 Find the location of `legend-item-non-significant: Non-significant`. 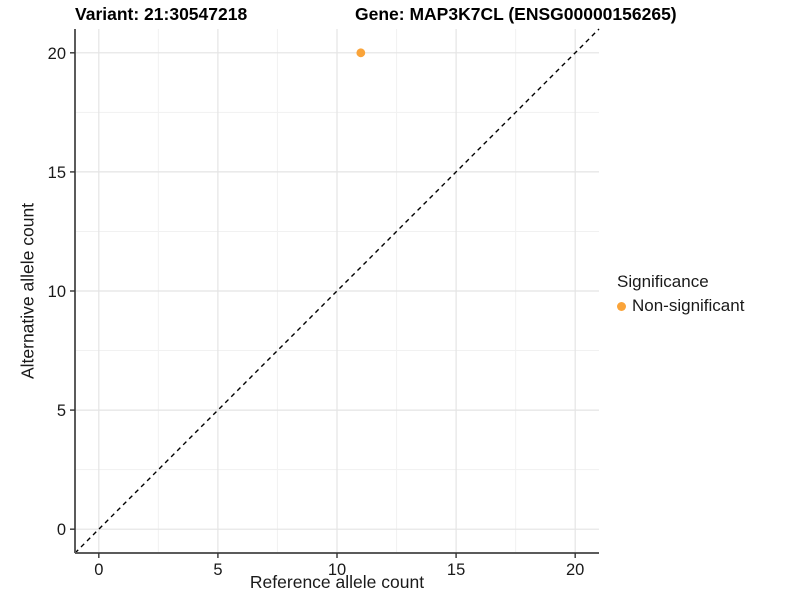

legend-item-non-significant: Non-significant is located at coordinates (680, 306).